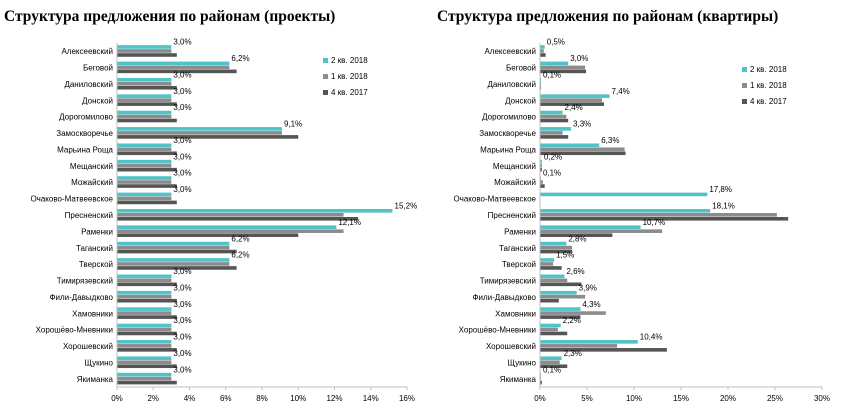  What do you see at coordinates (190, 398) in the screenshot?
I see `projects-x-tick-label: 4%` at bounding box center [190, 398].